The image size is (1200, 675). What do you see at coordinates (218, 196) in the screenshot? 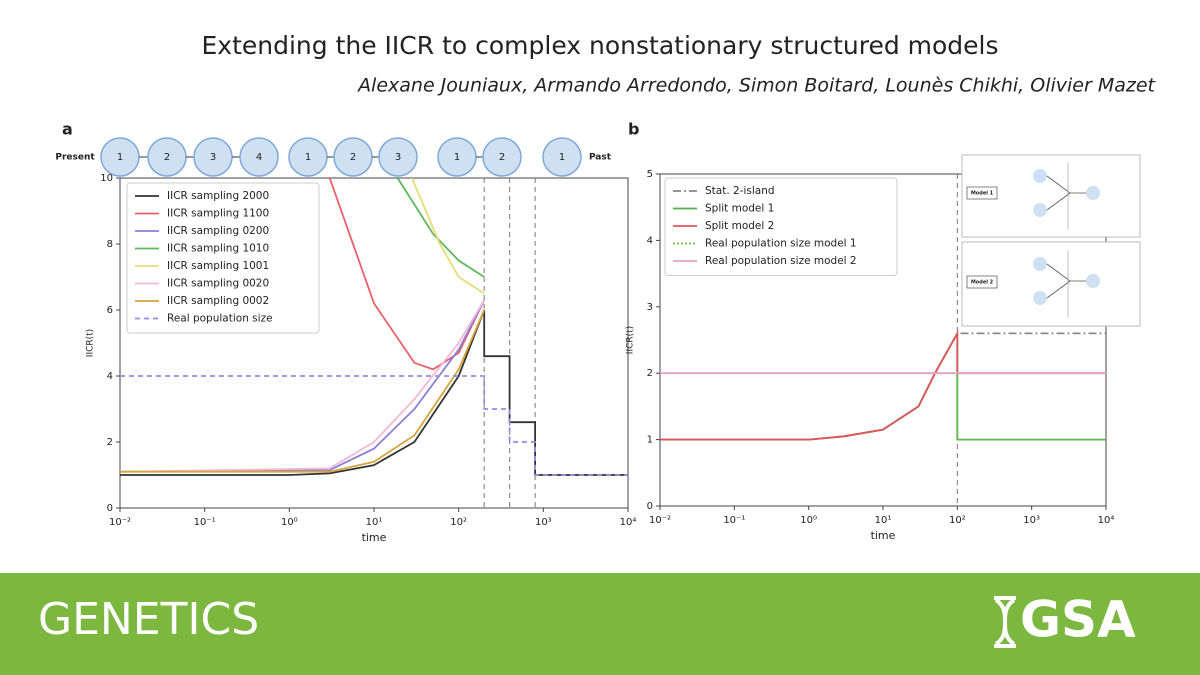
I see `legend-label: IICR sampling 2000` at bounding box center [218, 196].